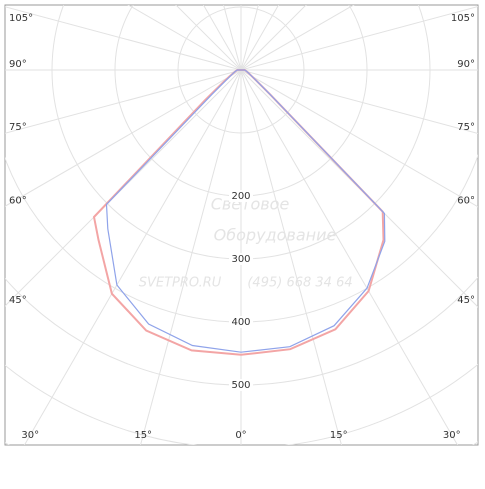  I want to click on r-tick-label: 200, so click(240, 196).